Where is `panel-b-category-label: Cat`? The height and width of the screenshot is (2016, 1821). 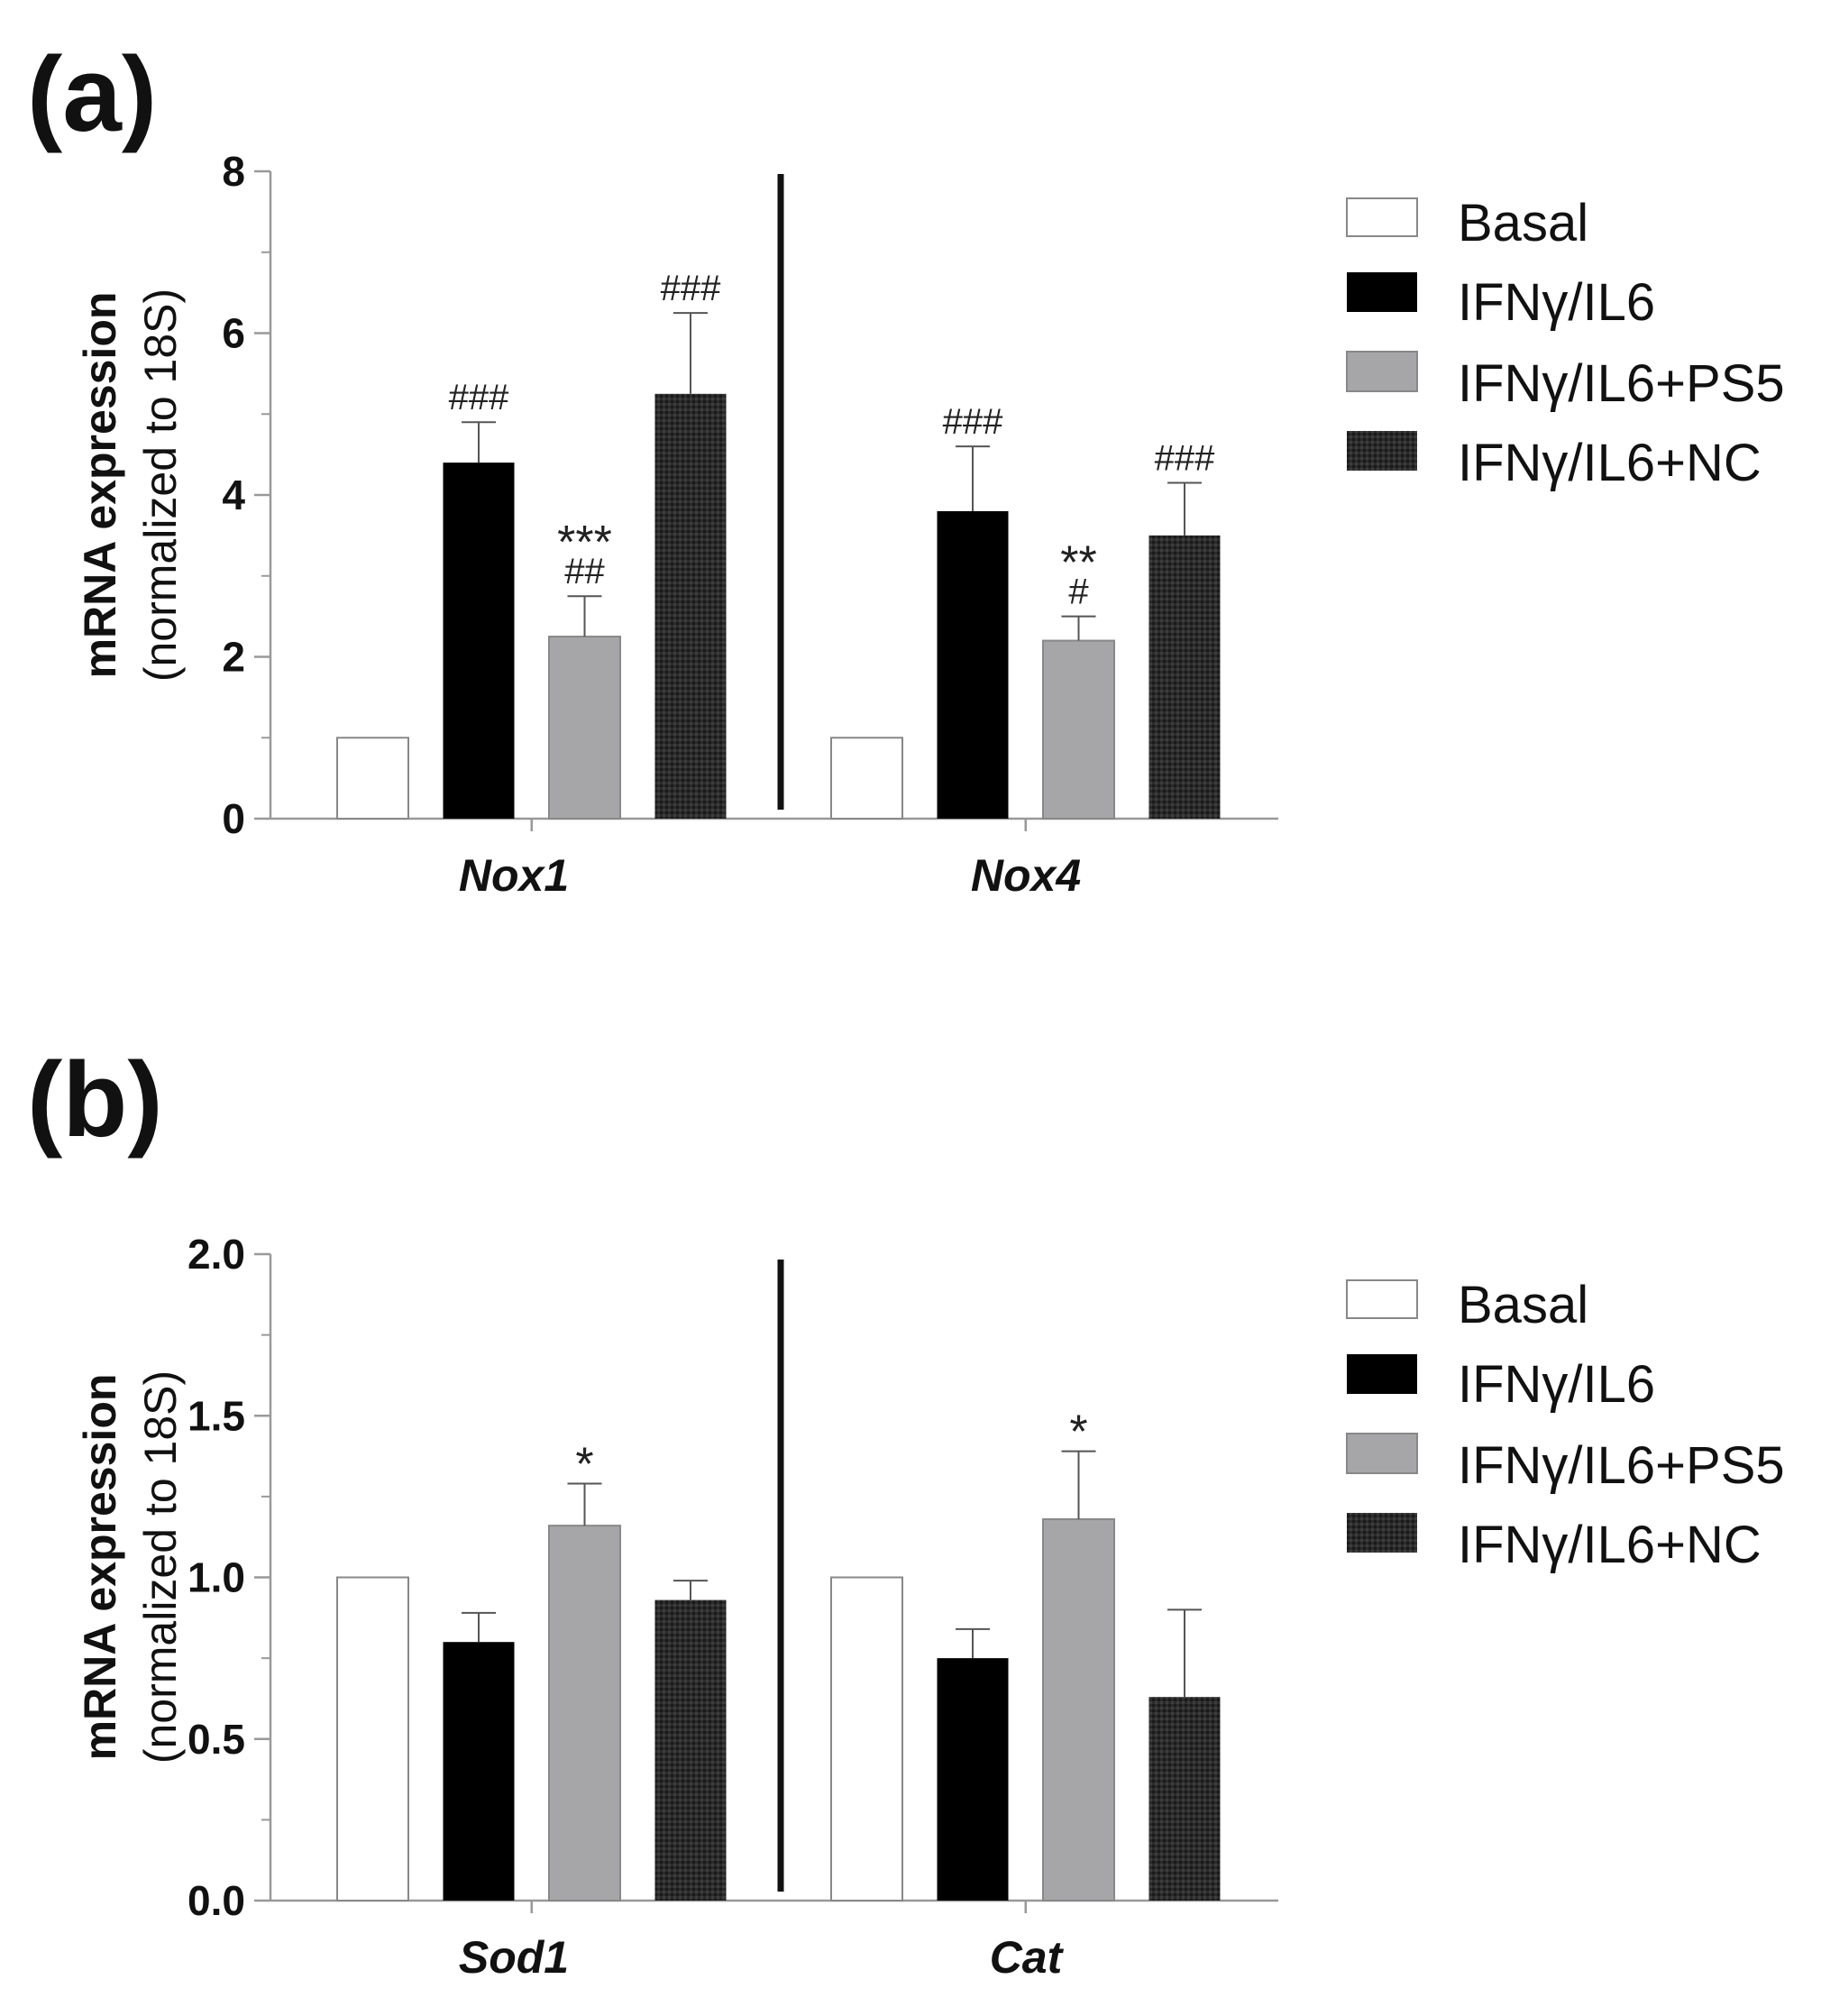
panel-b-category-label: Cat is located at coordinates (1027, 1958).